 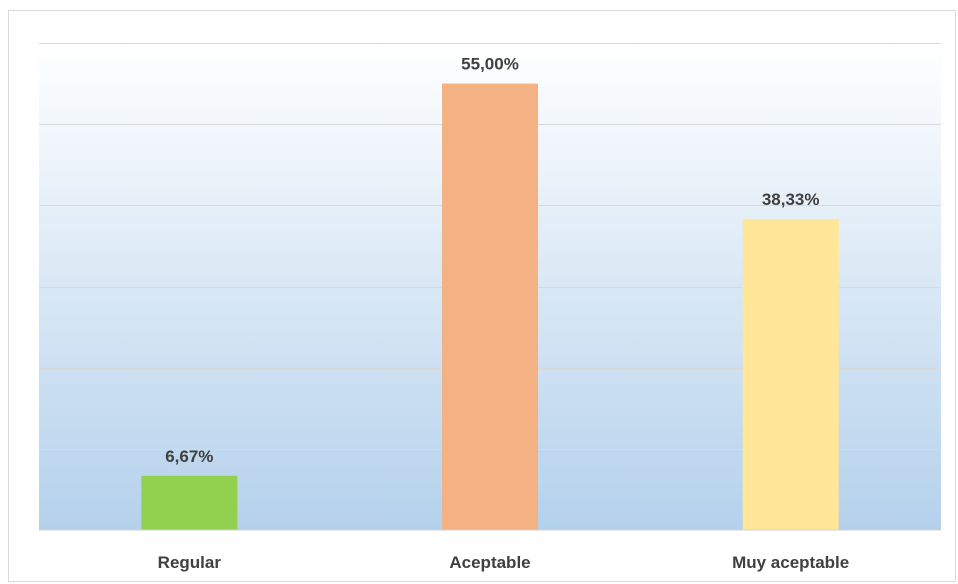 What do you see at coordinates (189, 456) in the screenshot?
I see `data-label: 6,67%` at bounding box center [189, 456].